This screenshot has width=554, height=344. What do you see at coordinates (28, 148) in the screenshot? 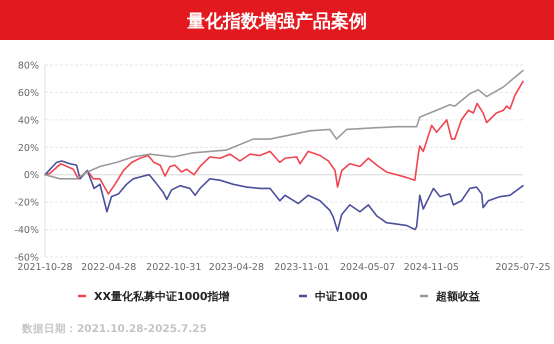
I see `y-tick-label: 20%` at bounding box center [28, 148].